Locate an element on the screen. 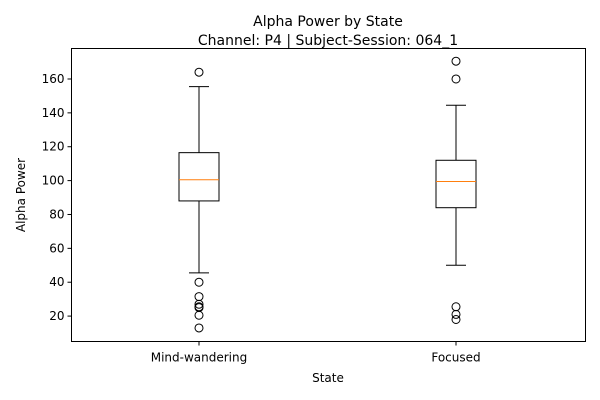 Image resolution: width=600 pixels, height=400 pixels. y-tick-label: 20 is located at coordinates (56, 316).